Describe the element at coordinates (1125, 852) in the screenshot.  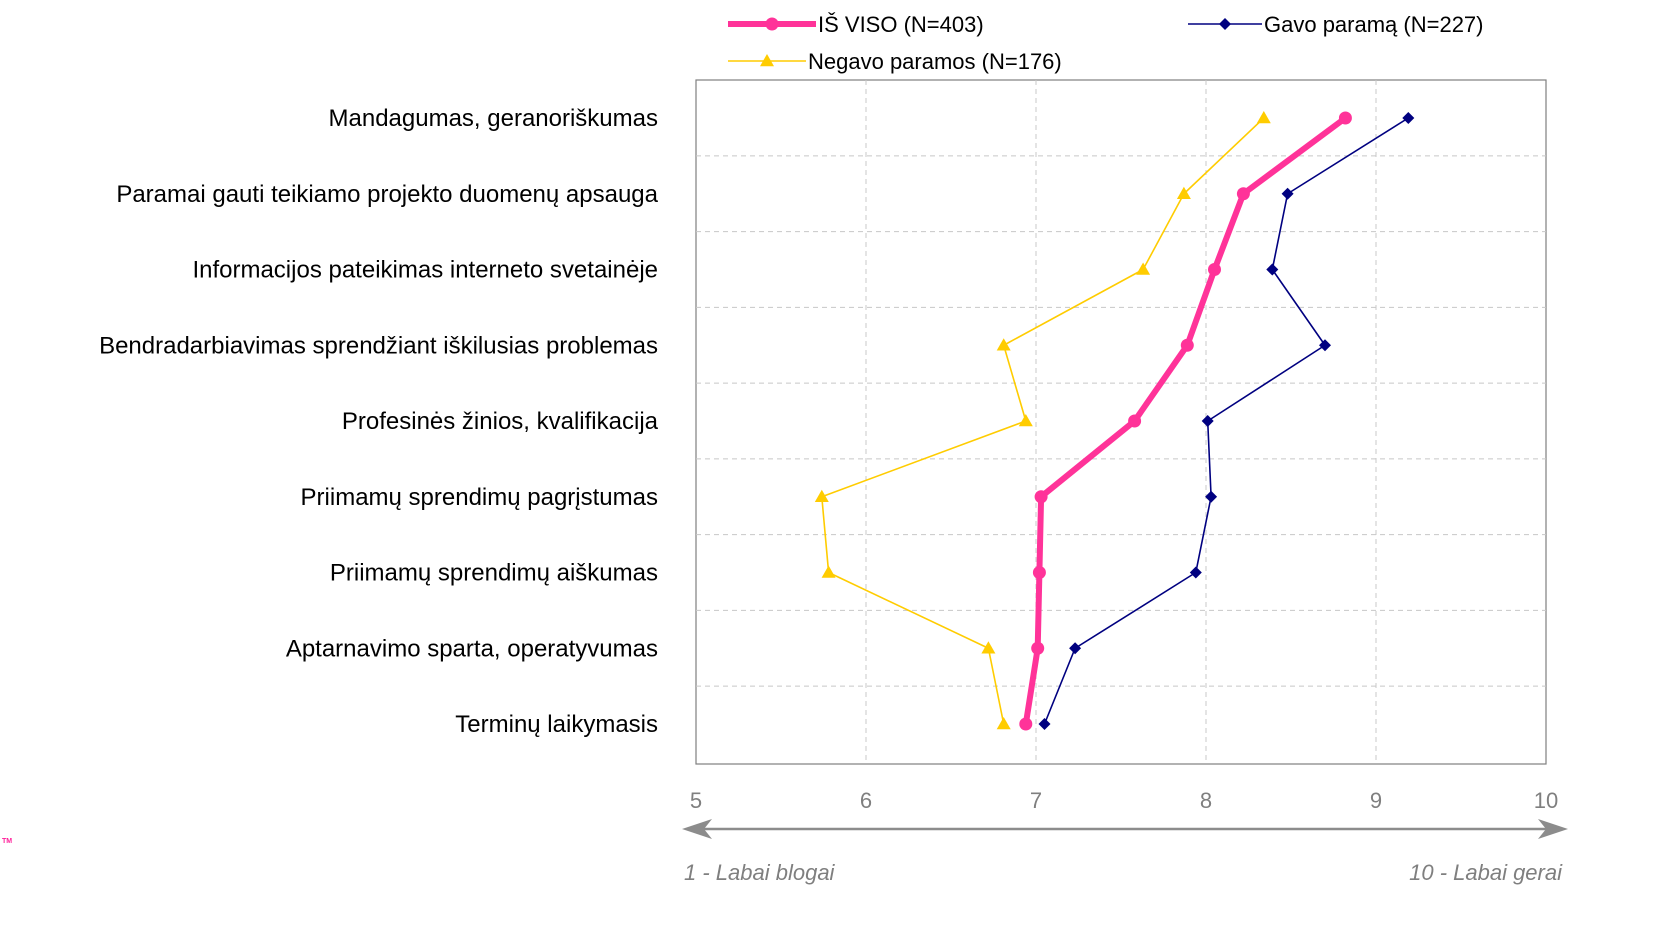
I see `scale-axis: 1 - Labai blogai 10 - Labai gerai` at that location.